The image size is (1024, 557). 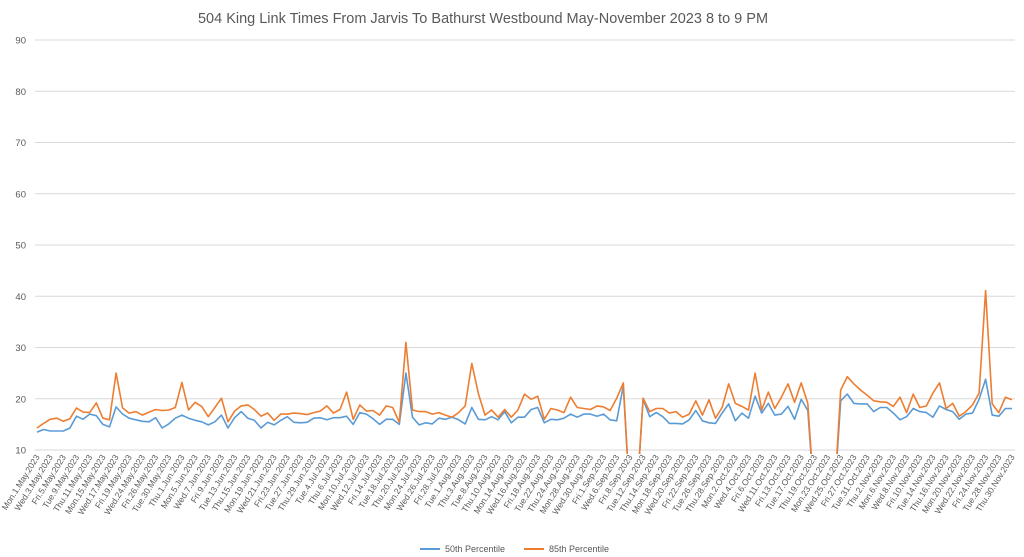 What do you see at coordinates (20, 41) in the screenshot?
I see `y-tick-label: 90` at bounding box center [20, 41].